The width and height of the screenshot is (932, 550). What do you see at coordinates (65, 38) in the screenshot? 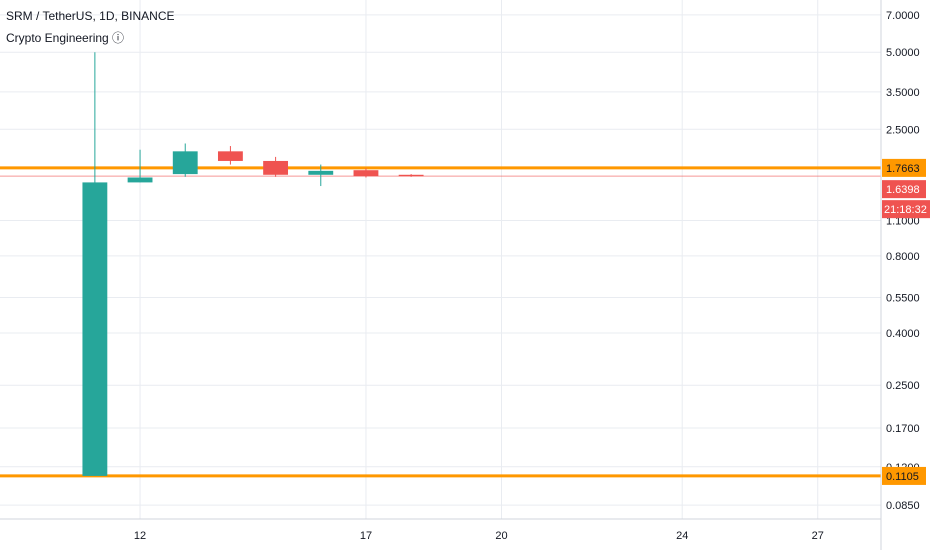
I see `indicator-name: Crypto Engineering ⓘ` at bounding box center [65, 38].